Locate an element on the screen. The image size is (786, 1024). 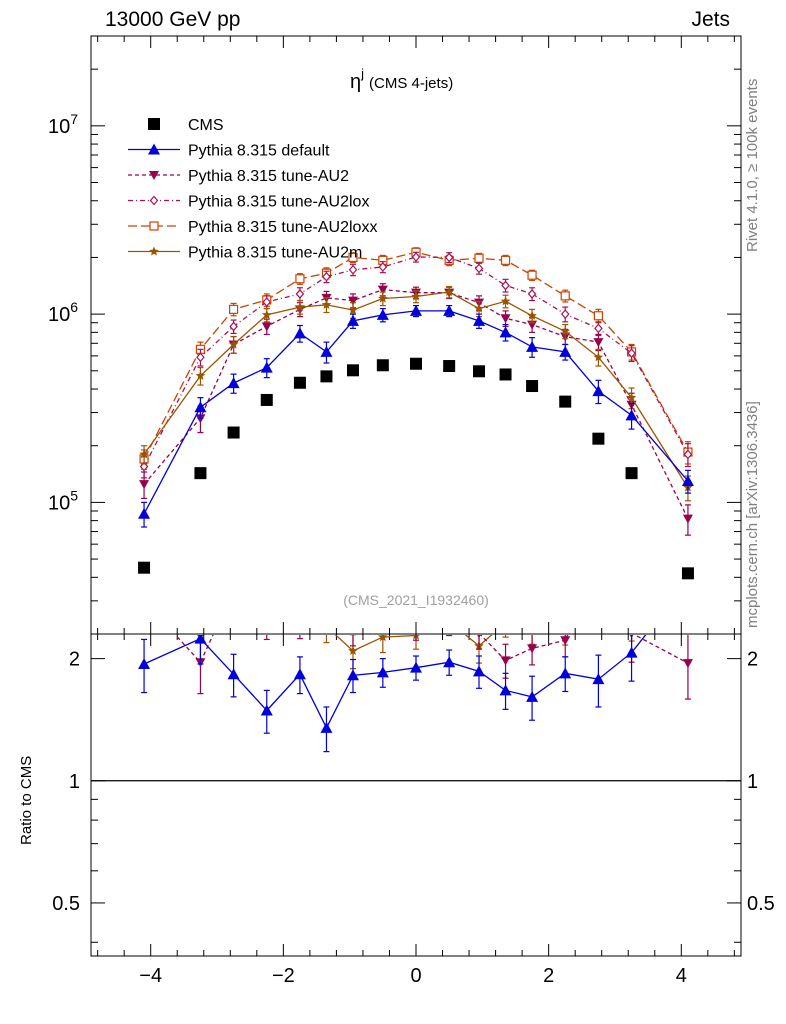
x-tick-label: 0 is located at coordinates (415, 976).